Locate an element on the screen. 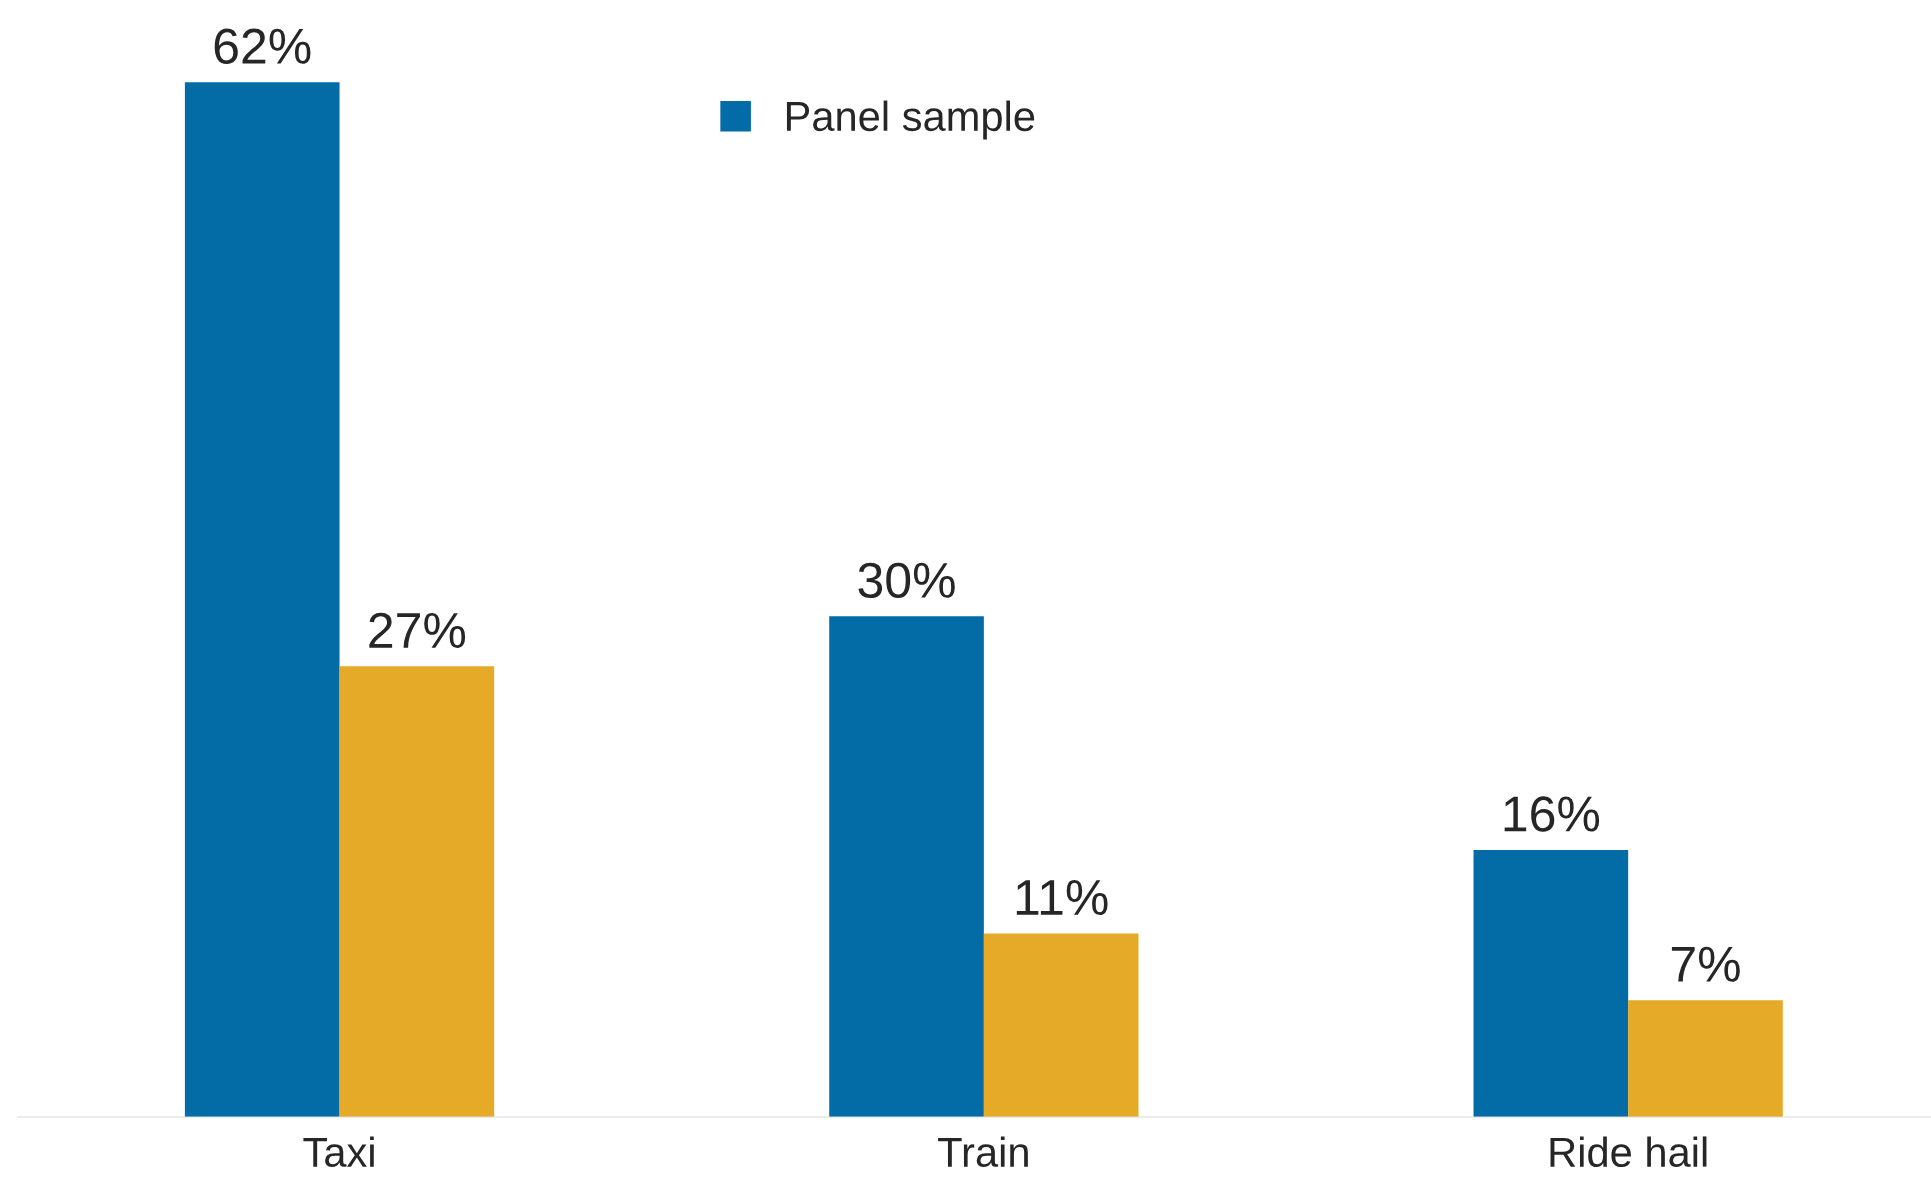 The height and width of the screenshot is (1194, 1931). data-label: 16% is located at coordinates (1552, 814).